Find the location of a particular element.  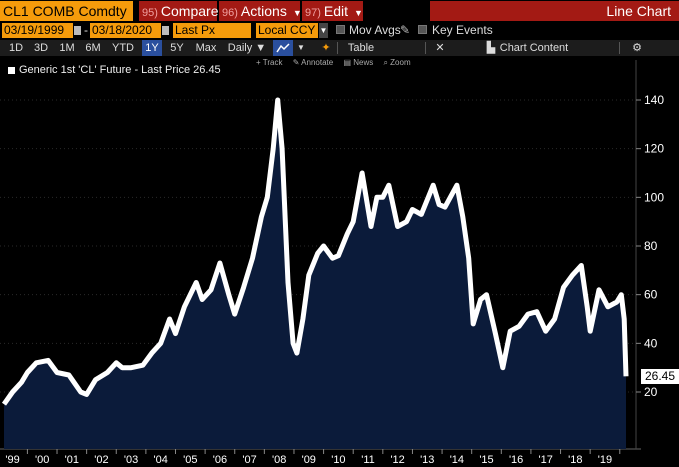

x-tick-label: '04 is located at coordinates (161, 460).